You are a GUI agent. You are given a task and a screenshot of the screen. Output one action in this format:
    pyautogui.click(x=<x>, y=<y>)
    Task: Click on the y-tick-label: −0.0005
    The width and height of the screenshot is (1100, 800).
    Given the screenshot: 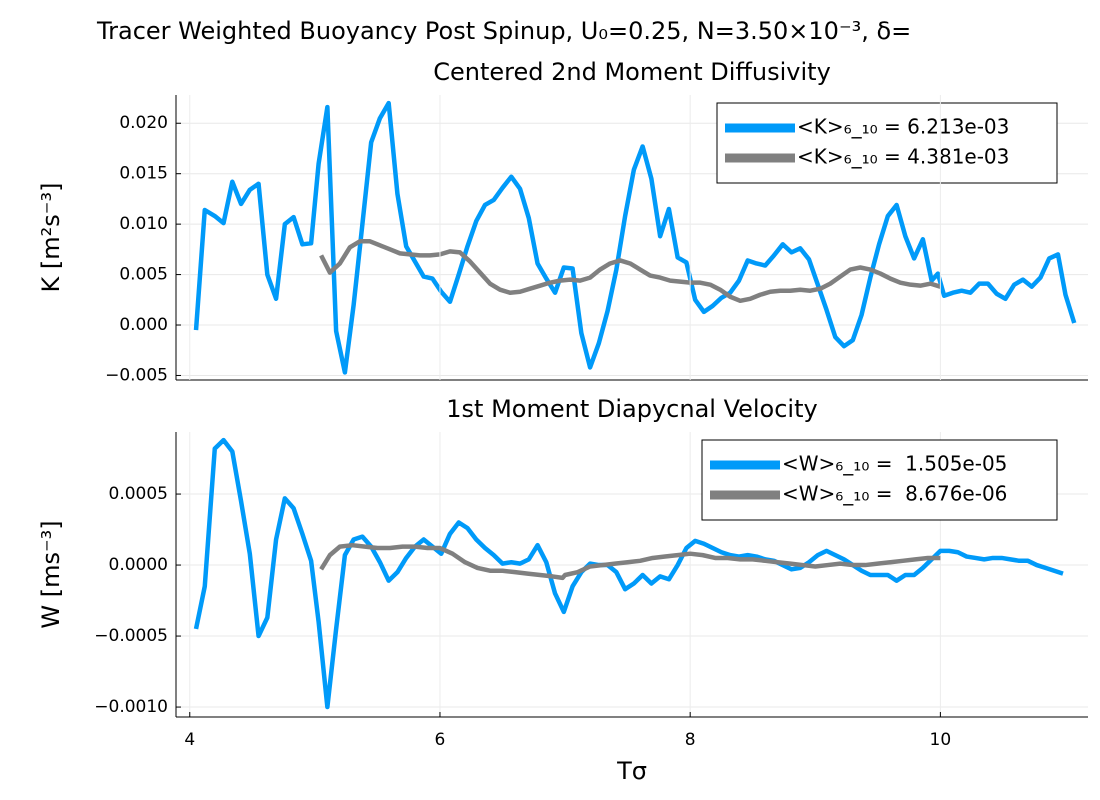 What is the action you would take?
    pyautogui.click(x=131, y=636)
    